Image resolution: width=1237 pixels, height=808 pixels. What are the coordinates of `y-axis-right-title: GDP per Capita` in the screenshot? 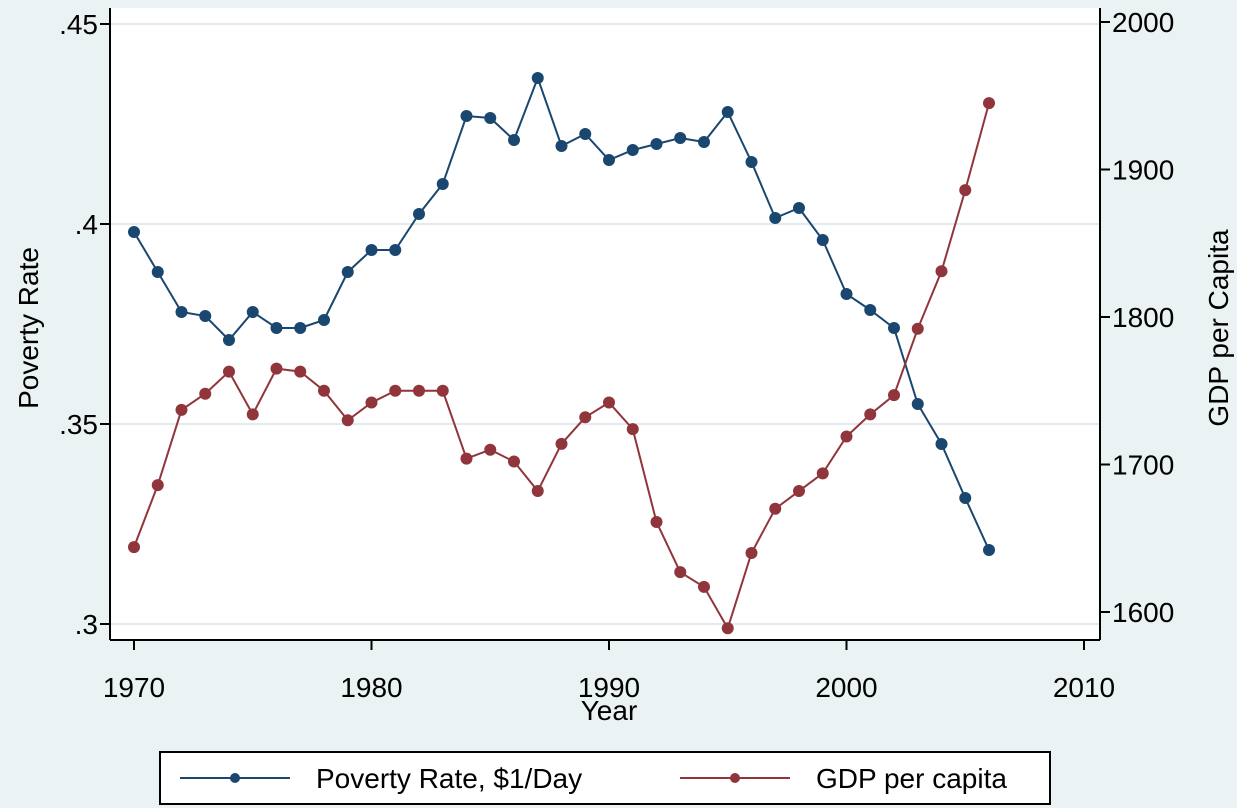 It's located at (1218, 328).